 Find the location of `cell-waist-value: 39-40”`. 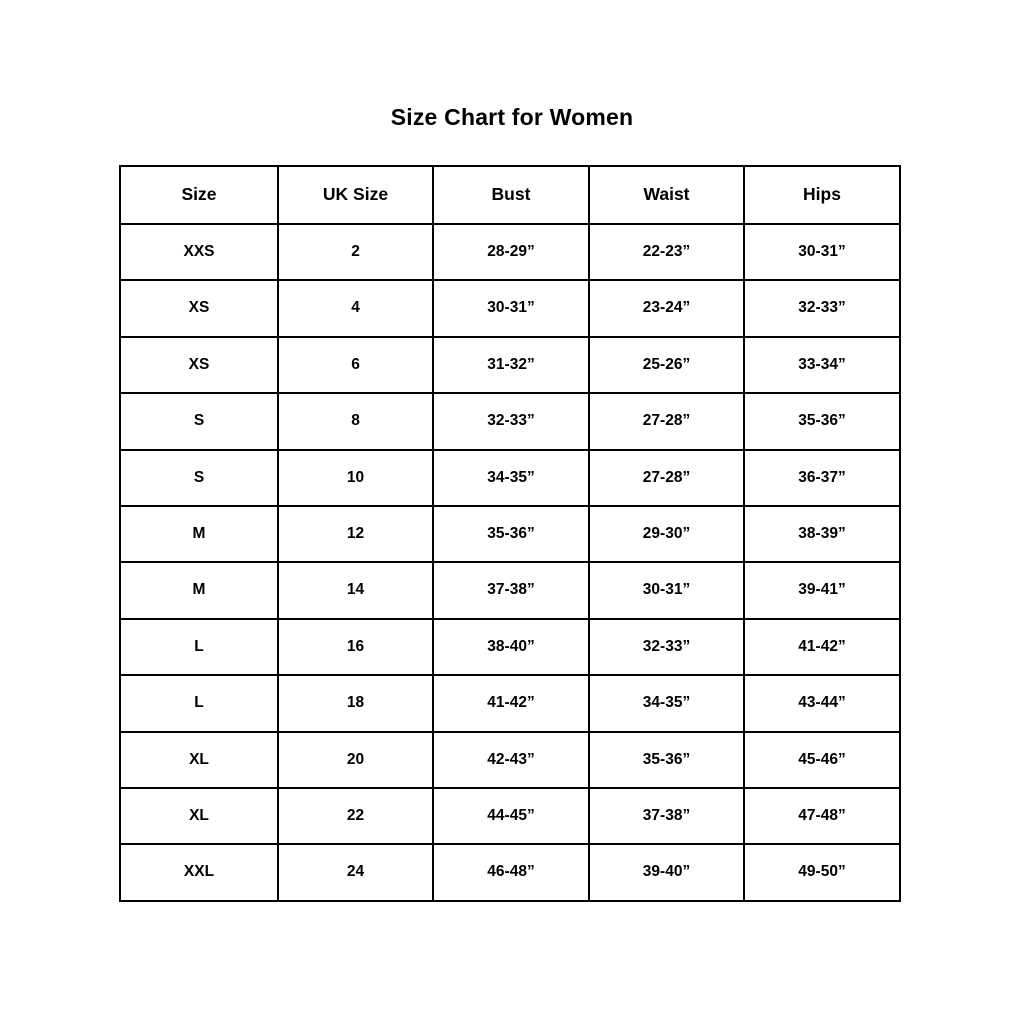

cell-waist-value: 39-40” is located at coordinates (666, 872).